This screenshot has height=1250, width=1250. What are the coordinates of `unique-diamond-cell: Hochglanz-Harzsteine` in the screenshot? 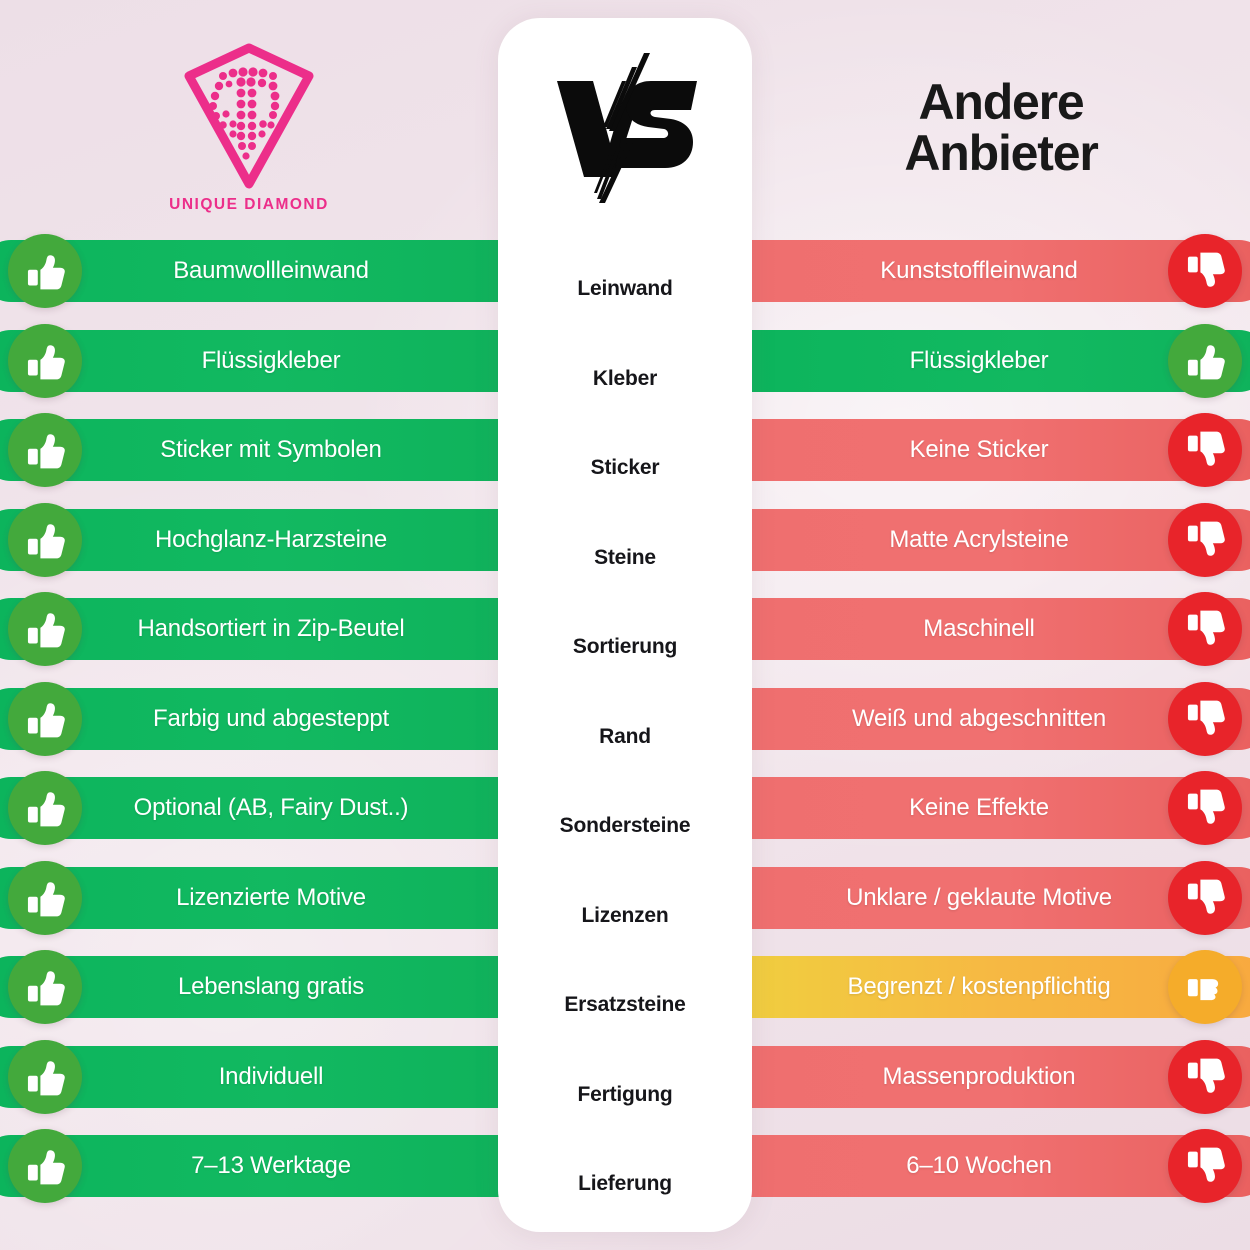 It's located at (259, 540).